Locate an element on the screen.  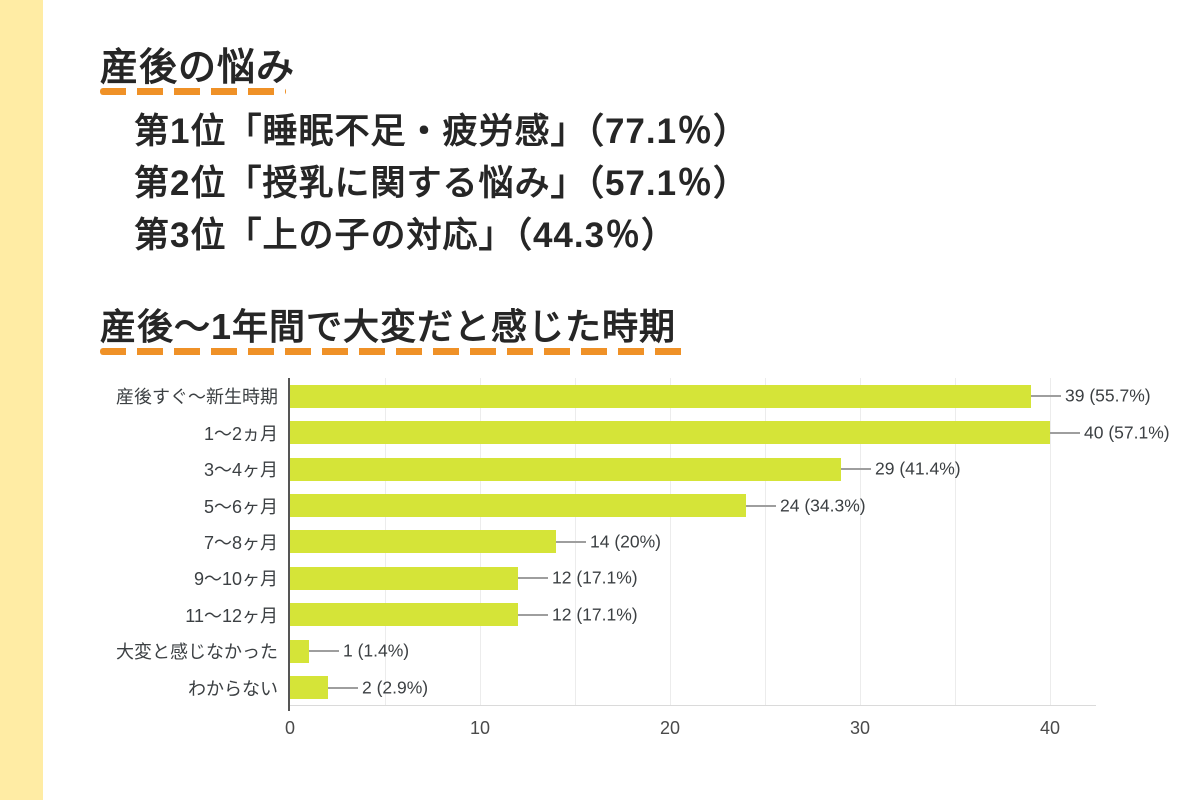
value-label: 14 (20%) is located at coordinates (626, 541).